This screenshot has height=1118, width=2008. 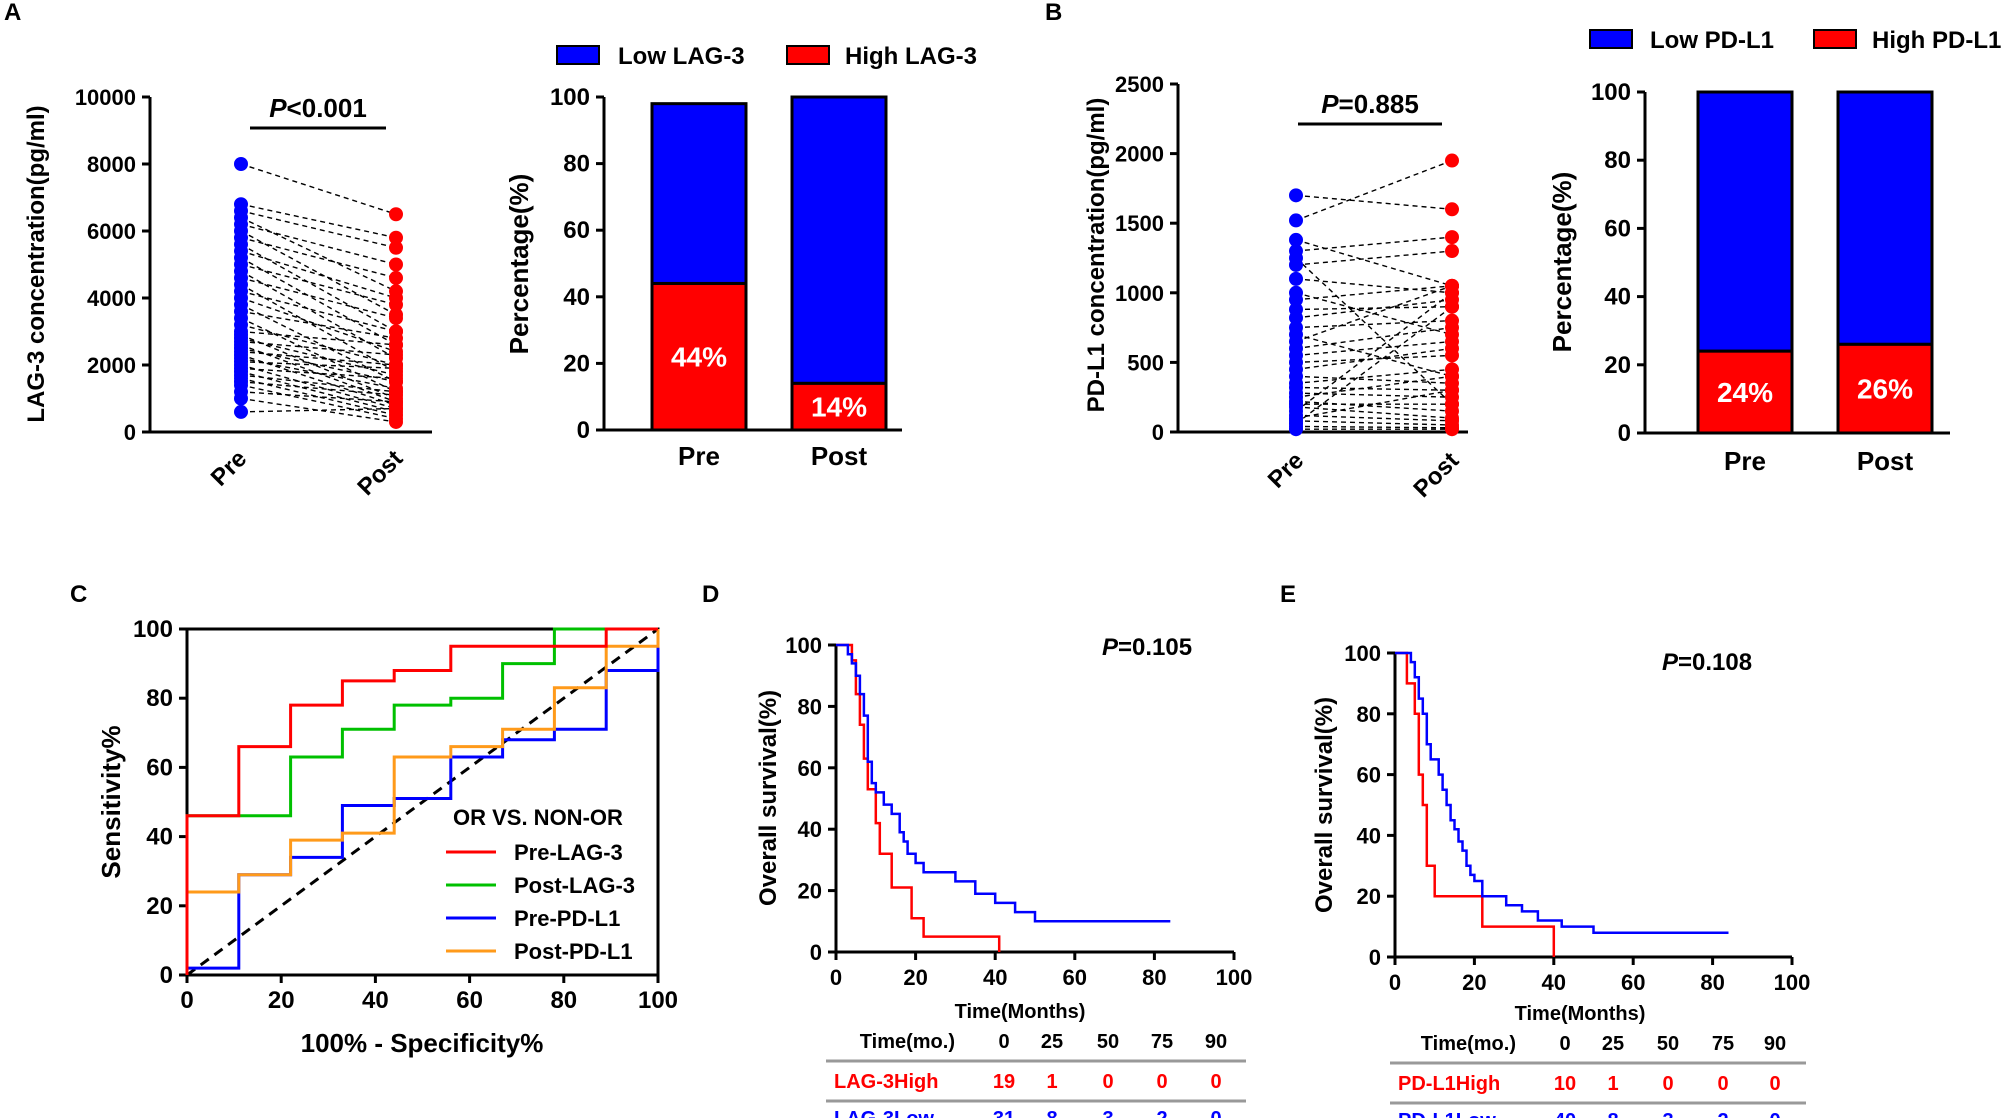 What do you see at coordinates (1096, 255) in the screenshot?
I see `y-axis-label: PD-L1 concentration(pg/ml)` at bounding box center [1096, 255].